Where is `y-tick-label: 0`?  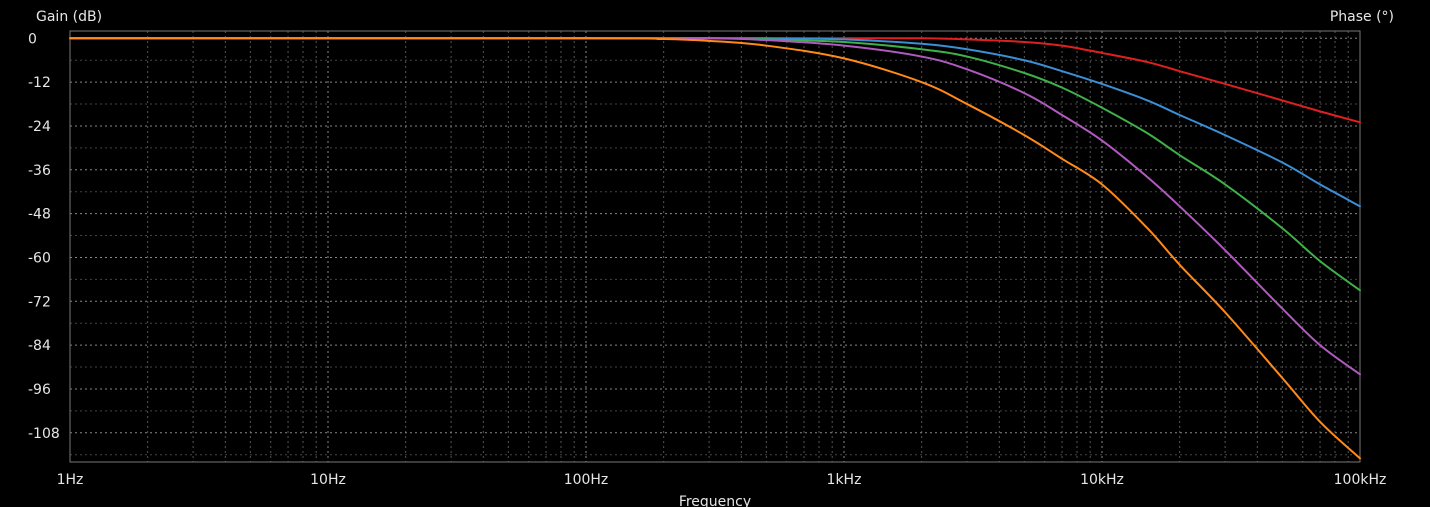
y-tick-label: 0 is located at coordinates (32, 39).